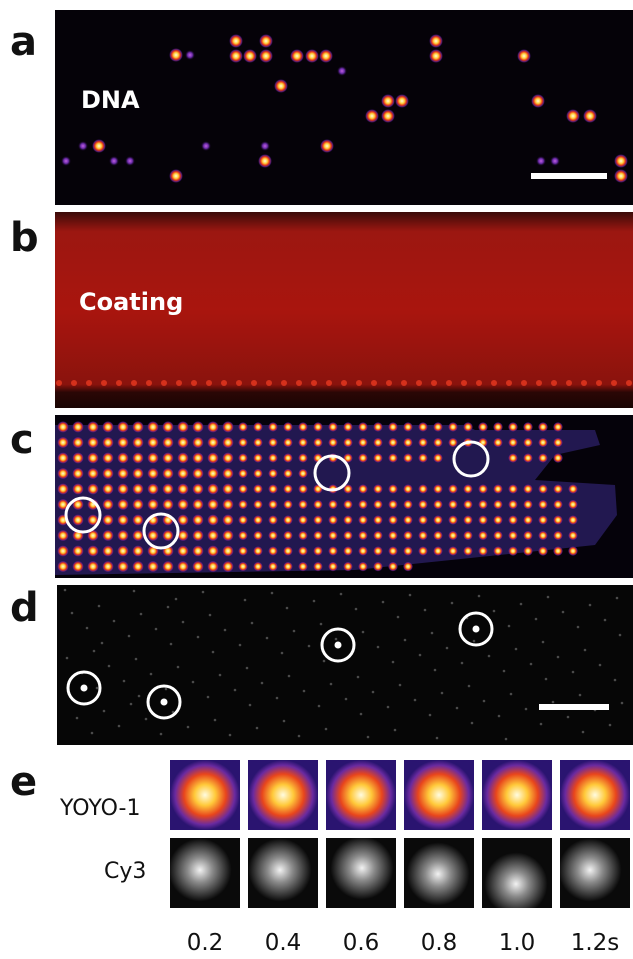 This screenshot has height=959, width=633. Describe the element at coordinates (24, 782) in the screenshot. I see `panel-e-letter: e` at that location.